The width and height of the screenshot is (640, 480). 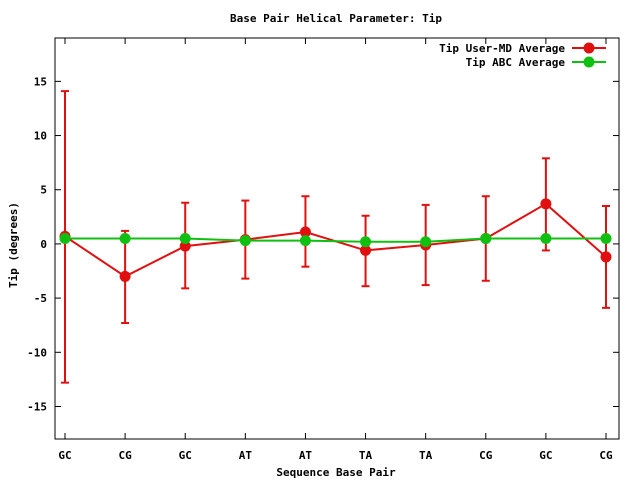 I want to click on series-line, so click(x=335, y=240).